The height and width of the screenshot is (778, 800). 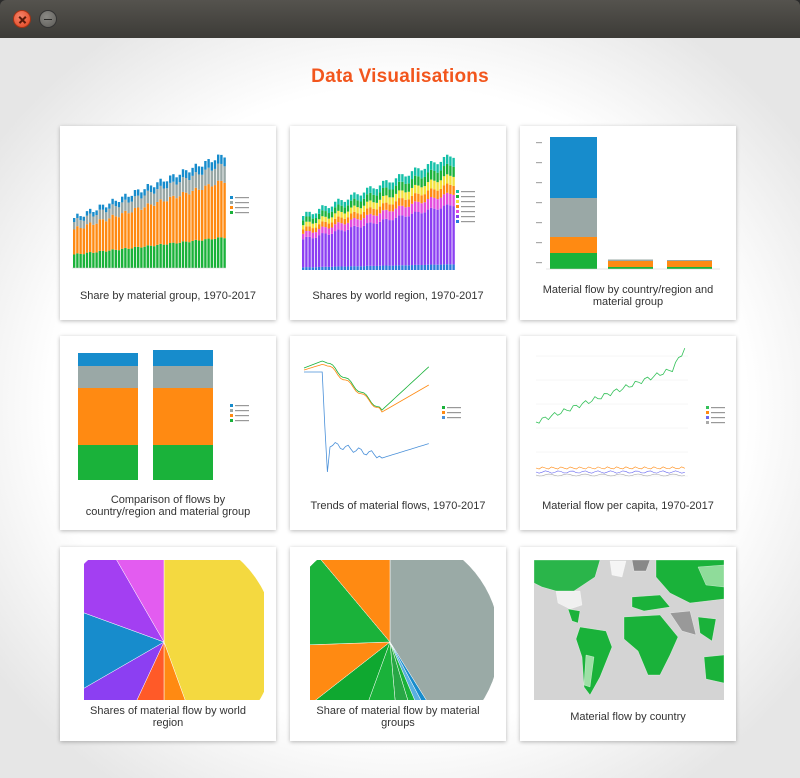 I want to click on visualisation-card: Share by material group, 1970-2017, so click(x=168, y=223).